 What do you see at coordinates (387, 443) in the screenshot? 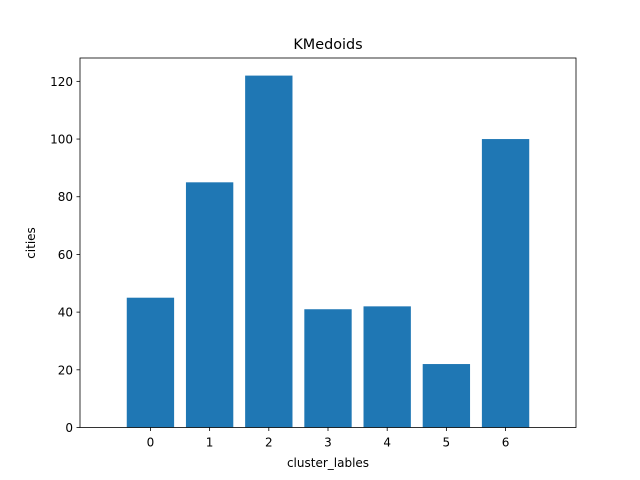
I see `x-tick-label: 4` at bounding box center [387, 443].